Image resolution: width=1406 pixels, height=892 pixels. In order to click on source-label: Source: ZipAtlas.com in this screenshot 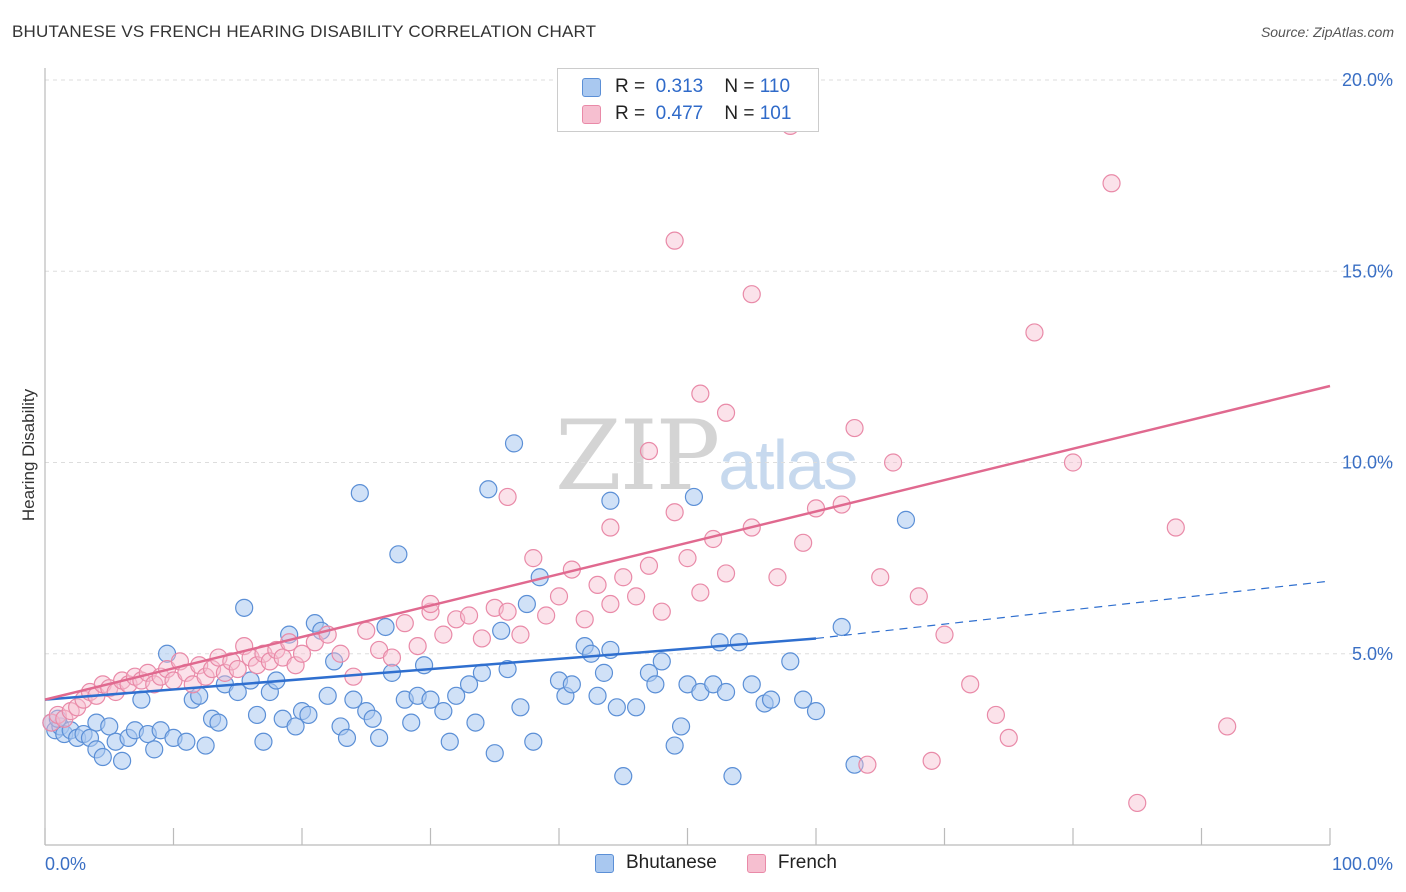, I will do `click(1327, 32)`.